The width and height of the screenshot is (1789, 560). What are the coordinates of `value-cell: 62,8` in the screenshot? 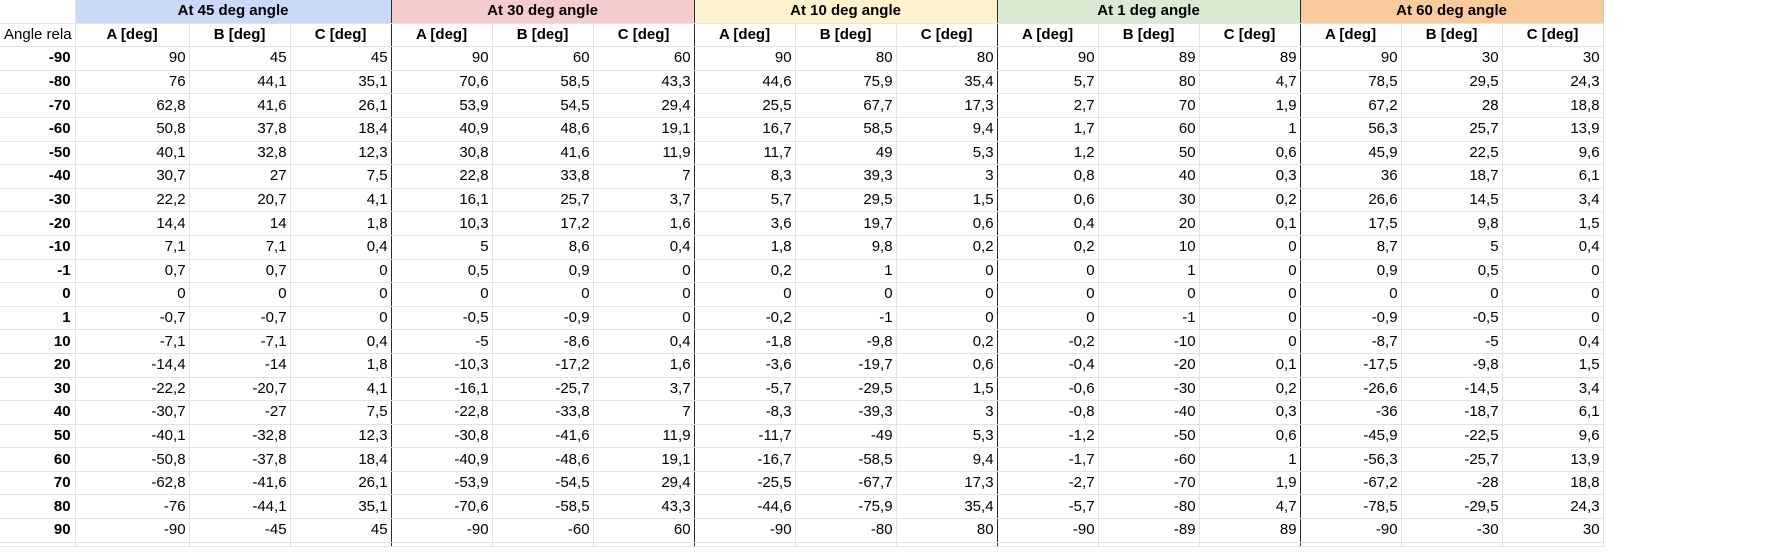 It's located at (132, 105).